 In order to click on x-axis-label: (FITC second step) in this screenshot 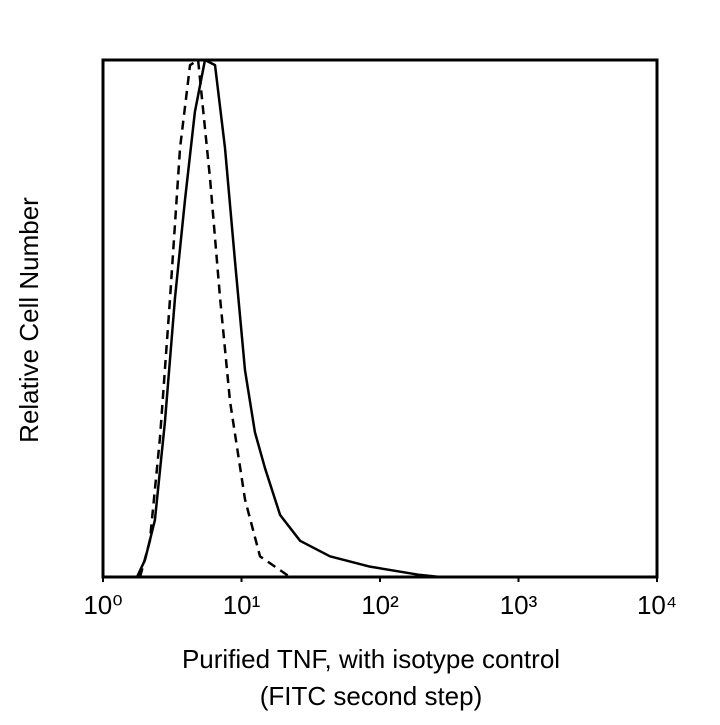, I will do `click(371, 696)`.